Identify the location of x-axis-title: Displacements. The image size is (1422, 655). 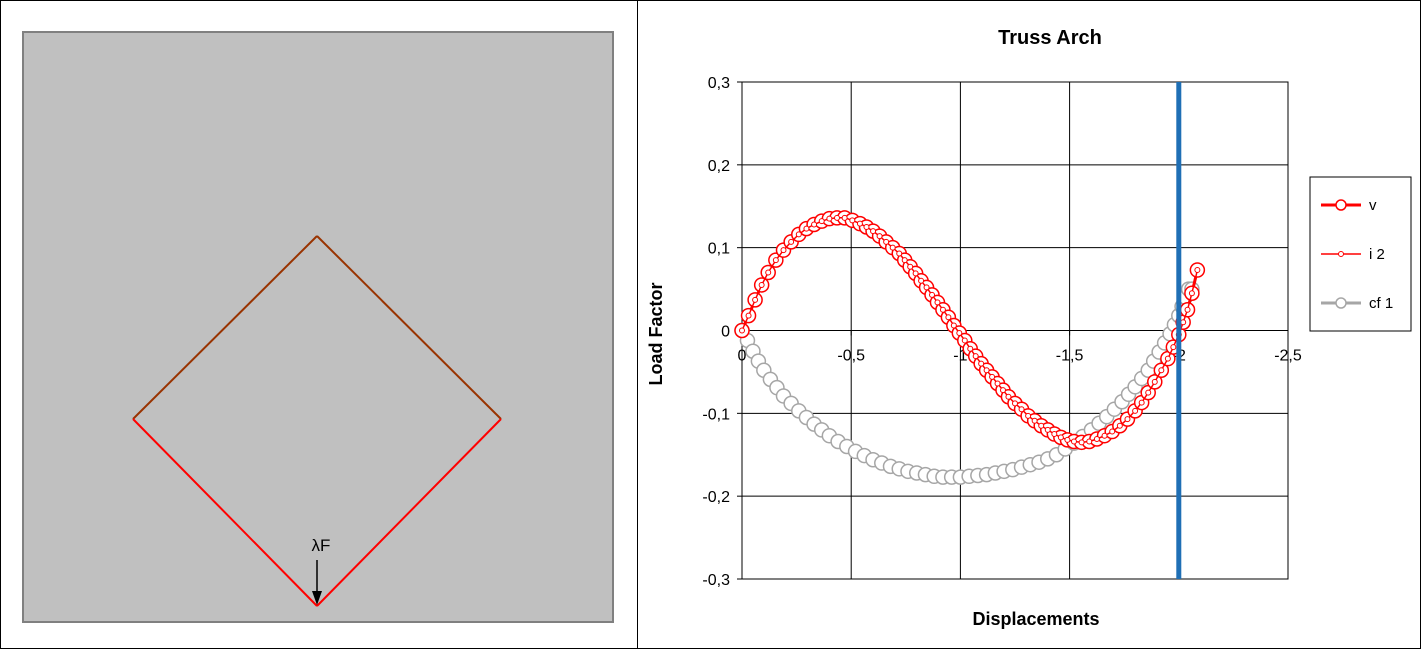
(1035, 619).